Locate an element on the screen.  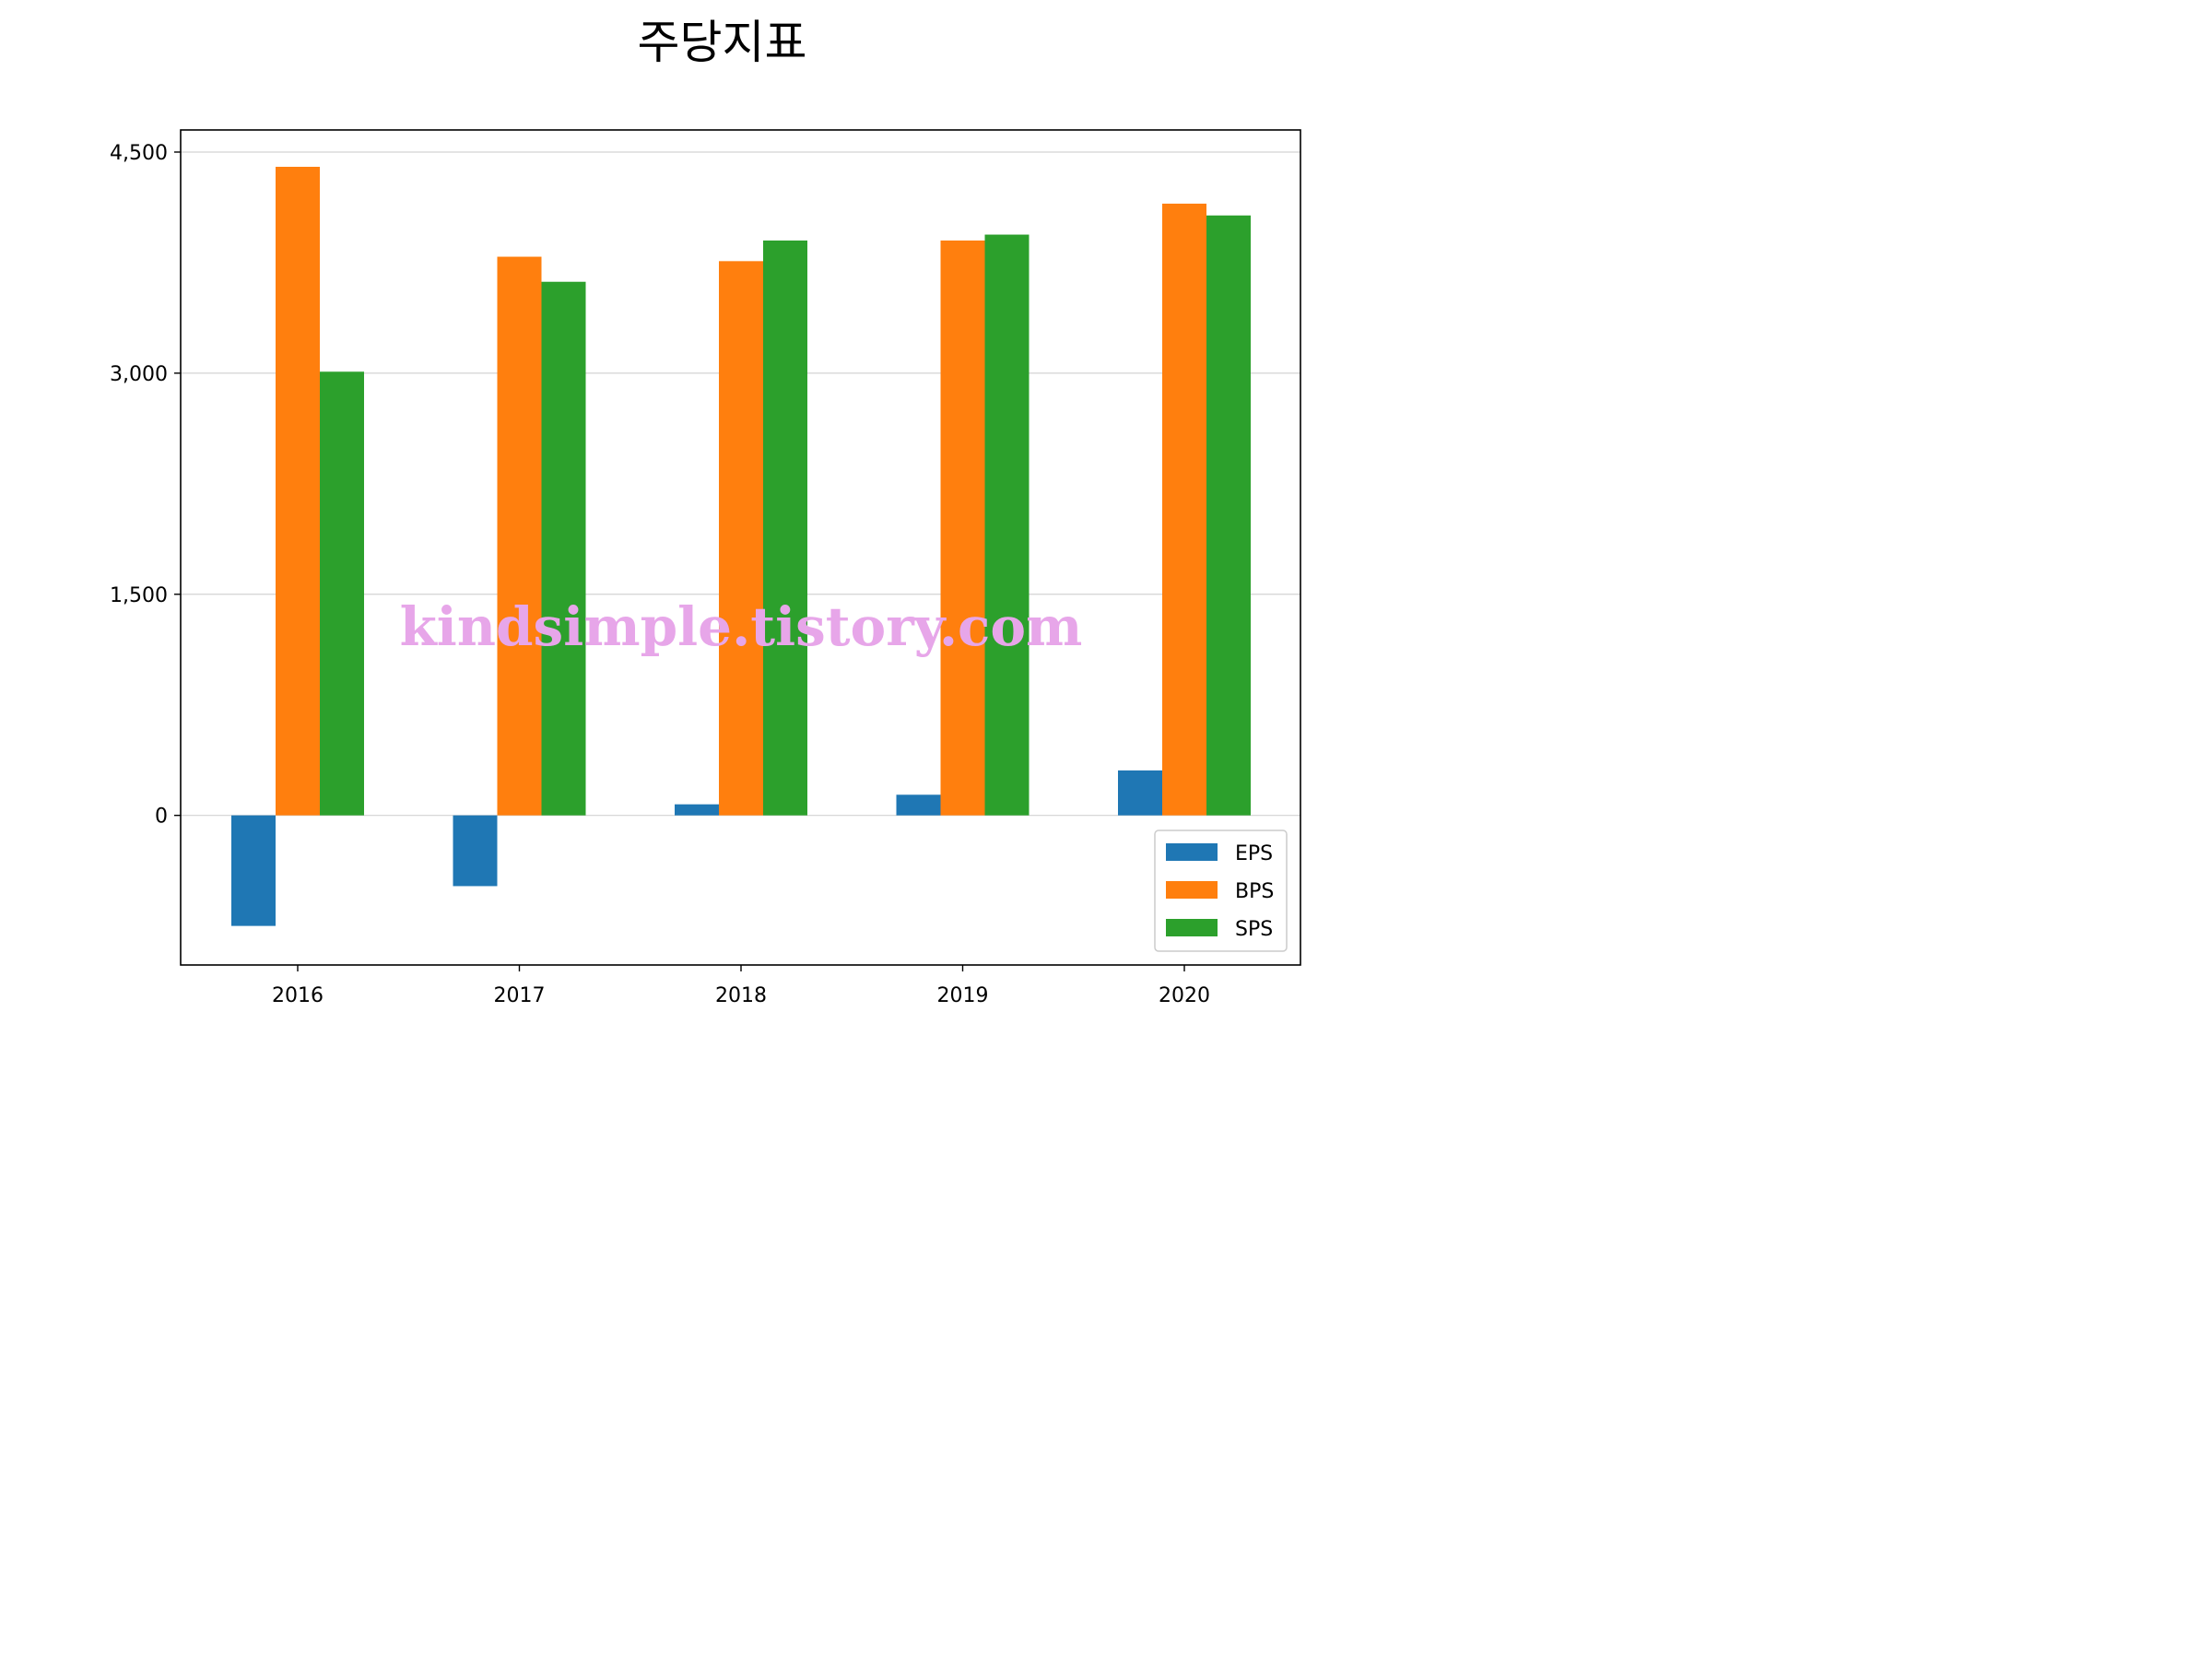
legend-label-bps: BPS is located at coordinates (1254, 891).